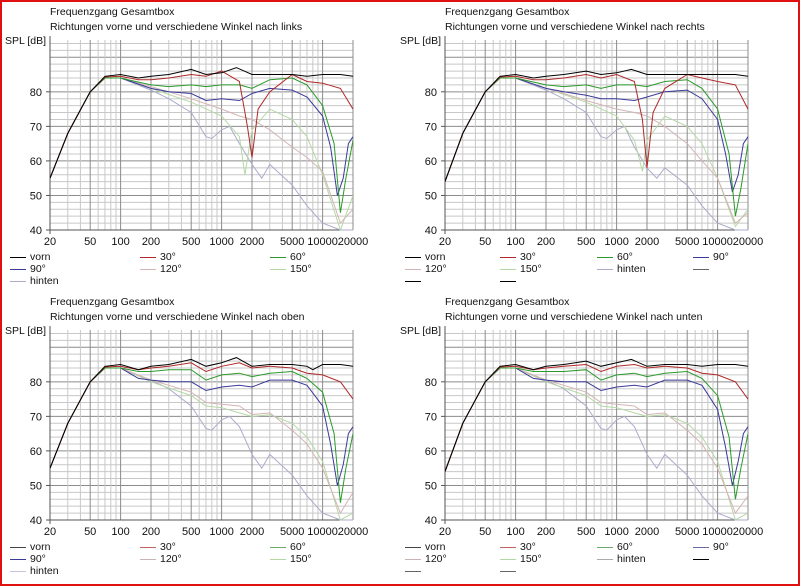  What do you see at coordinates (431, 521) in the screenshot?
I see `y-tick-label: 40` at bounding box center [431, 521].